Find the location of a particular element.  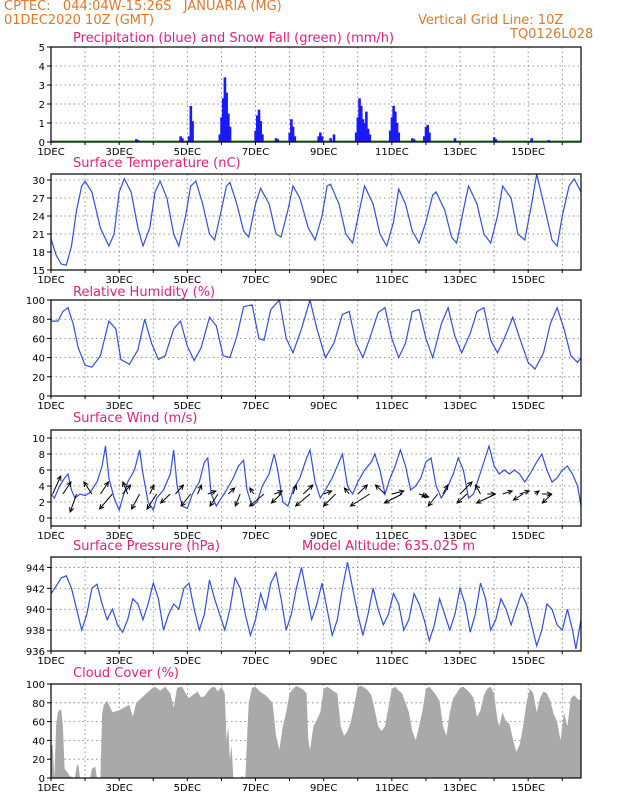

precip-panel is located at coordinates (314, 94).